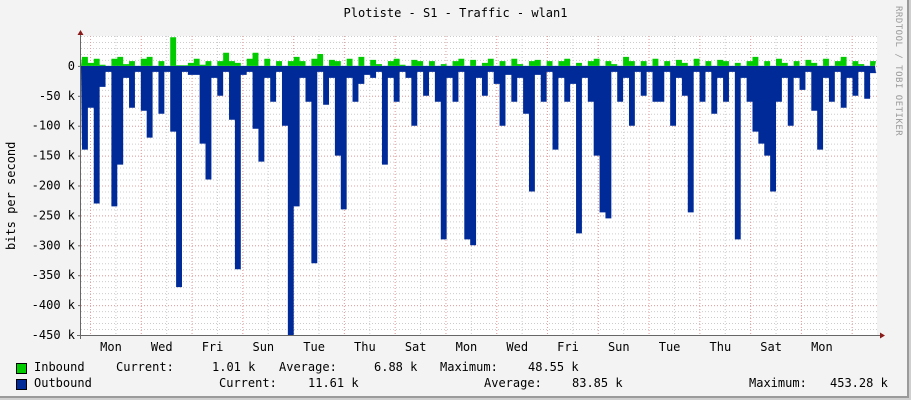  What do you see at coordinates (455, 13) in the screenshot?
I see `chart-title: Plotiste - S1 - Traffic - wlan1` at bounding box center [455, 13].